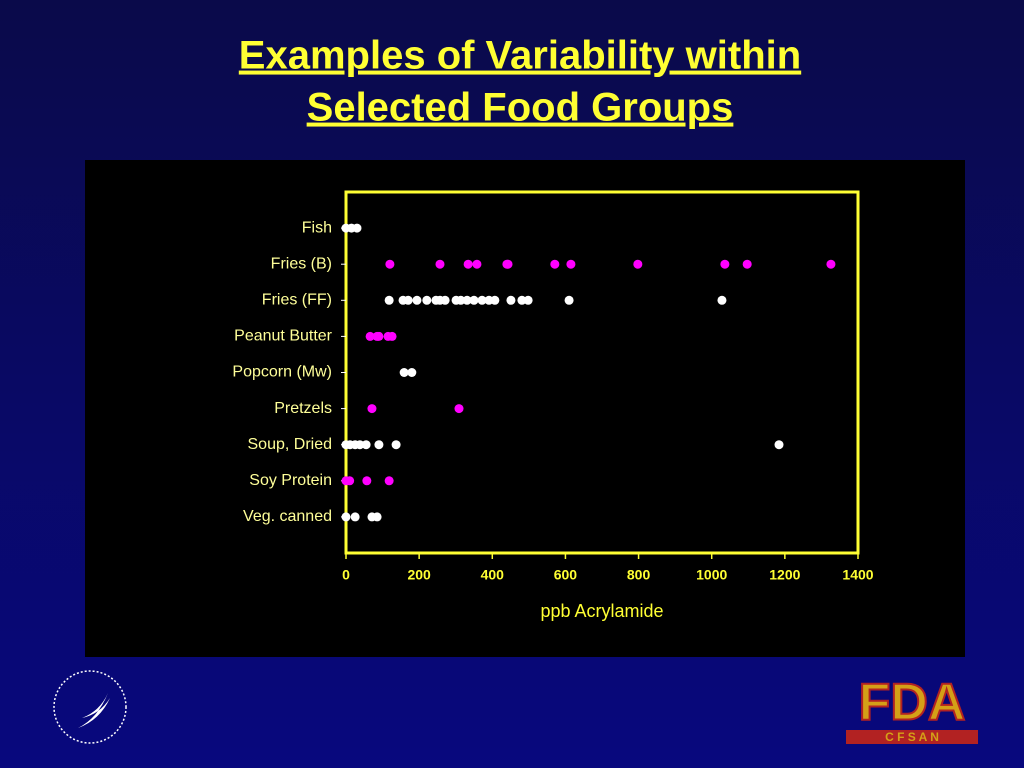  What do you see at coordinates (520, 56) in the screenshot?
I see `title-line: Examples of Variability within` at bounding box center [520, 56].